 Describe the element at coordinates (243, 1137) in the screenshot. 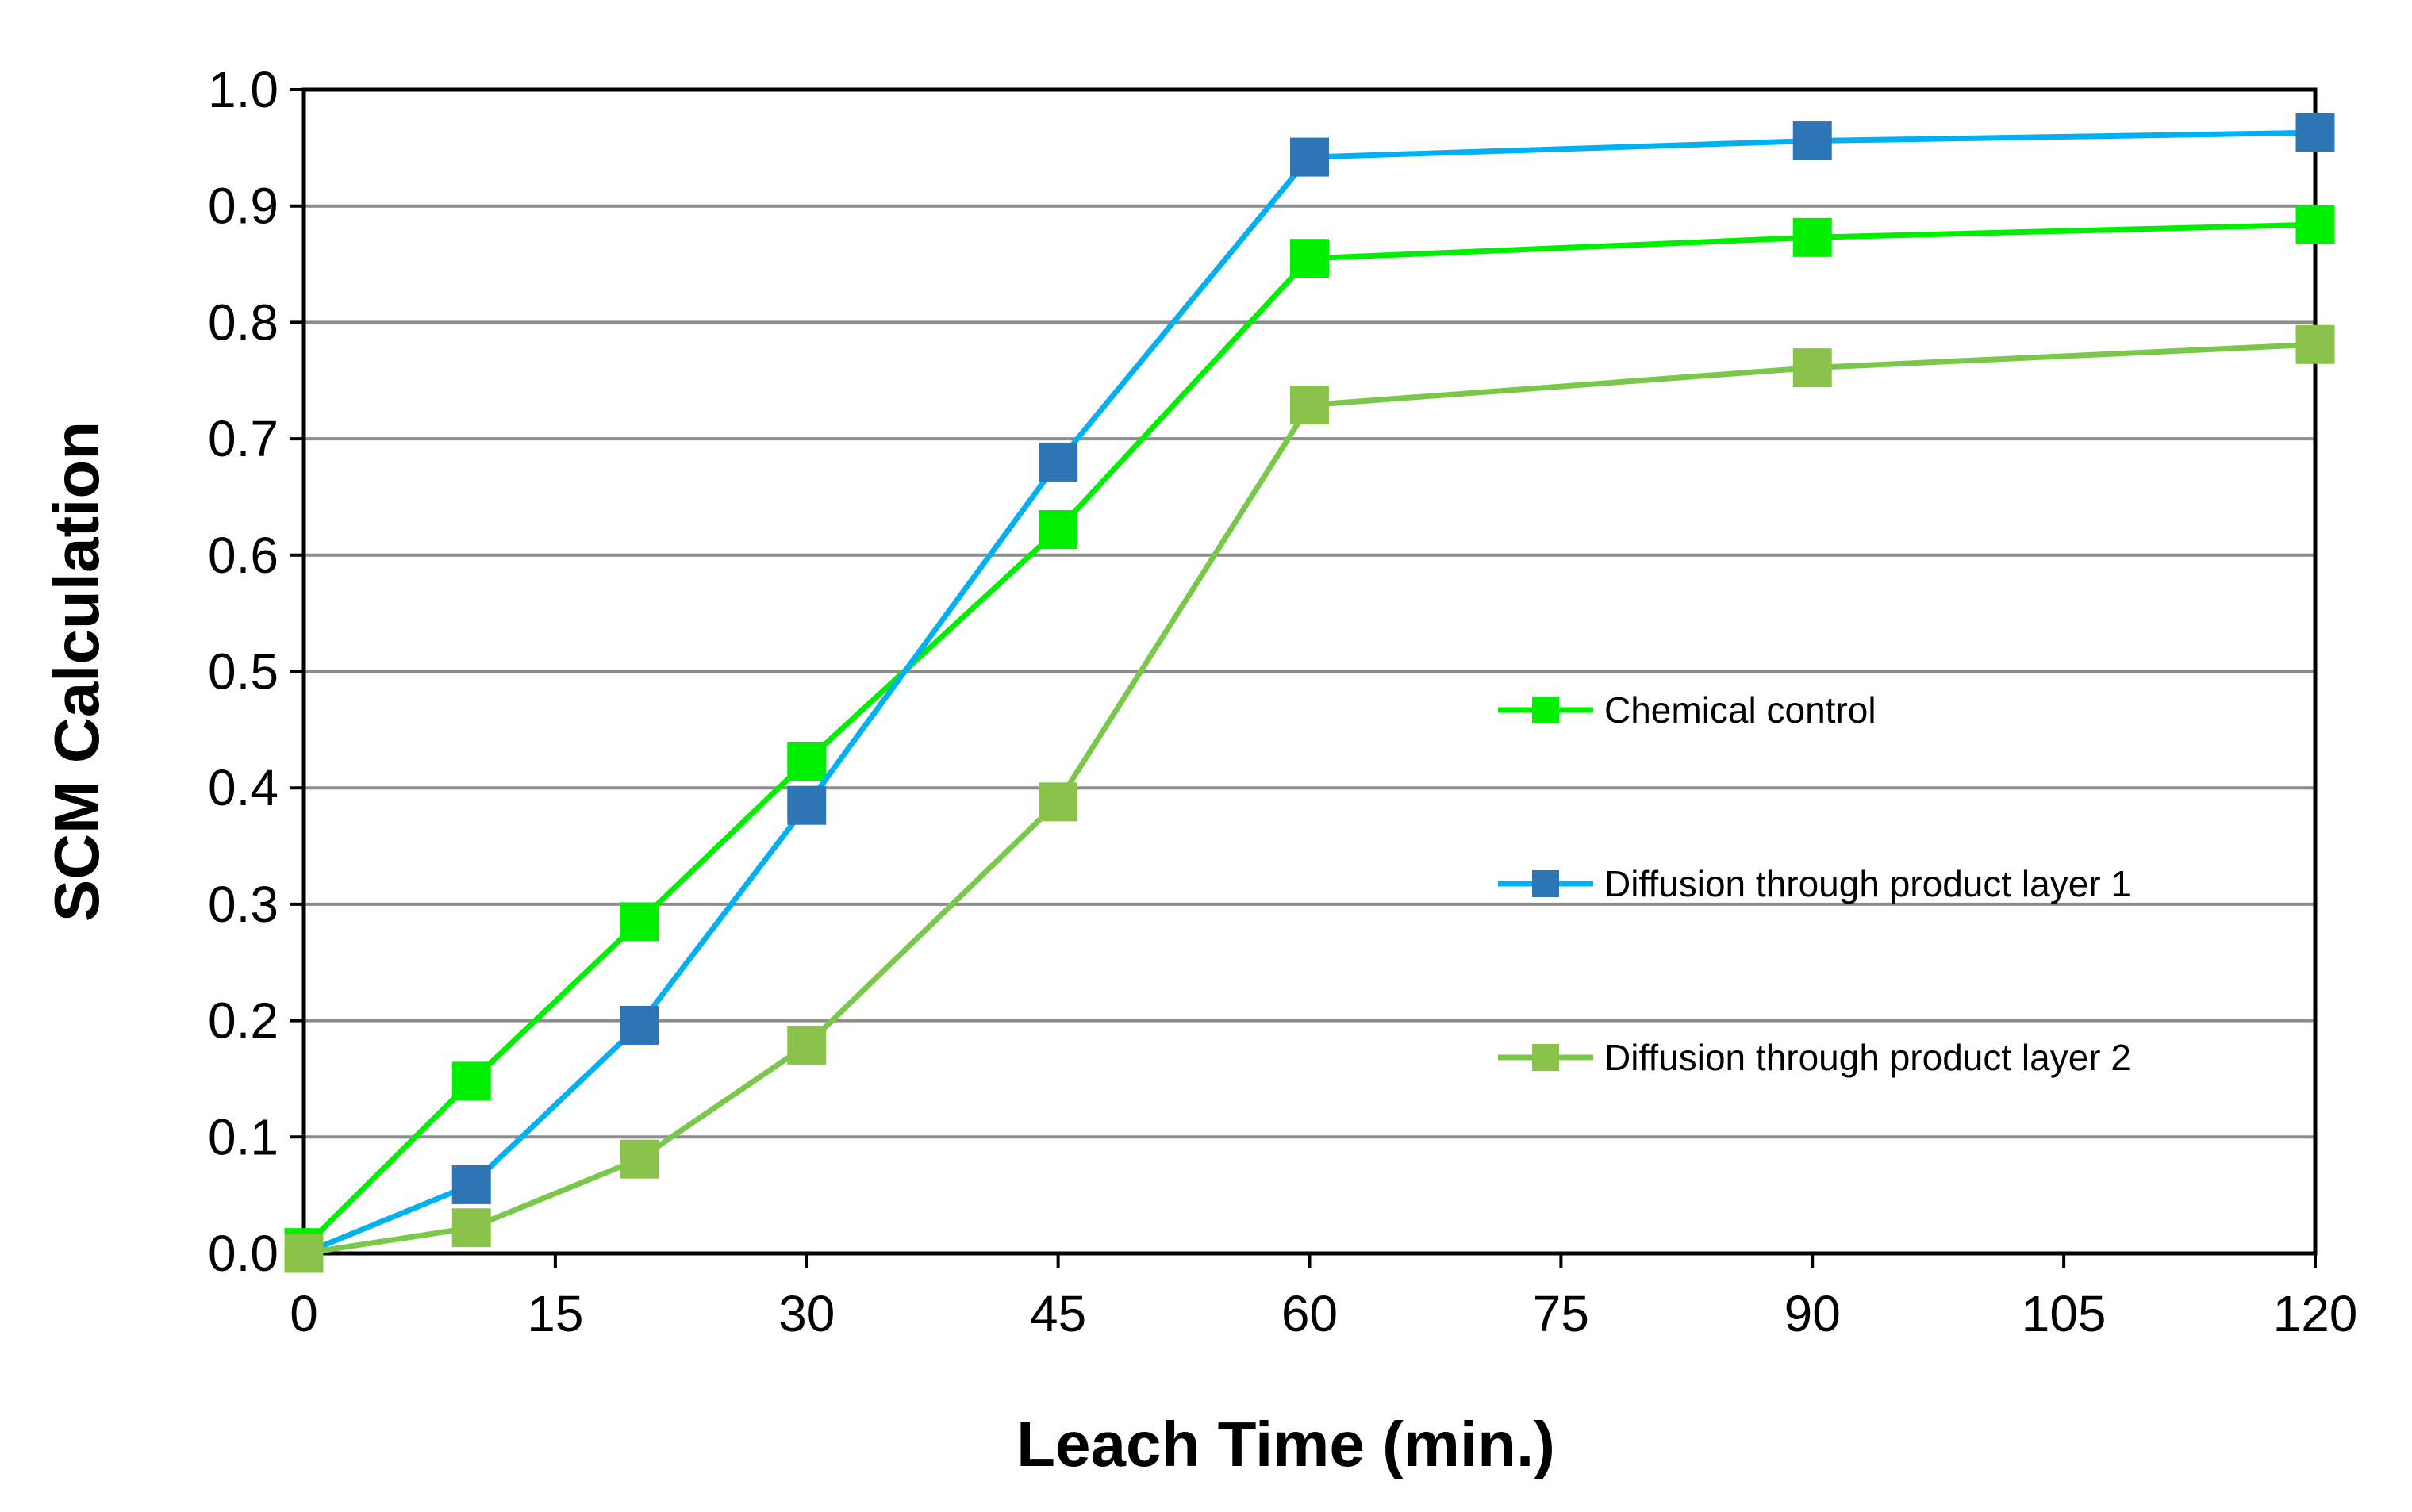

I see `y-tick-label: 0.1` at that location.